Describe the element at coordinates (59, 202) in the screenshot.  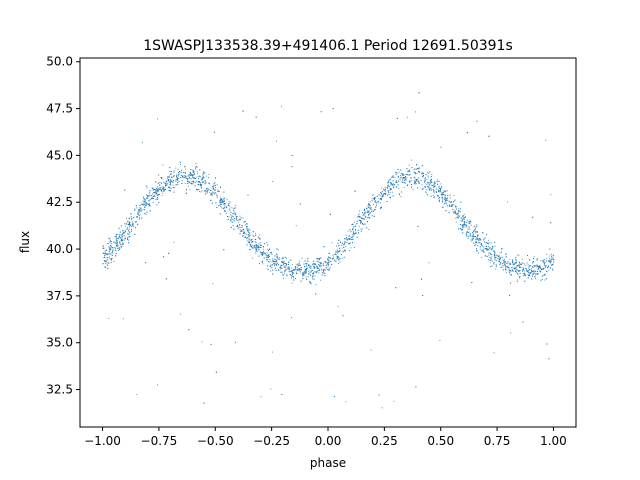
I see `y-tick-label: 42.5` at that location.